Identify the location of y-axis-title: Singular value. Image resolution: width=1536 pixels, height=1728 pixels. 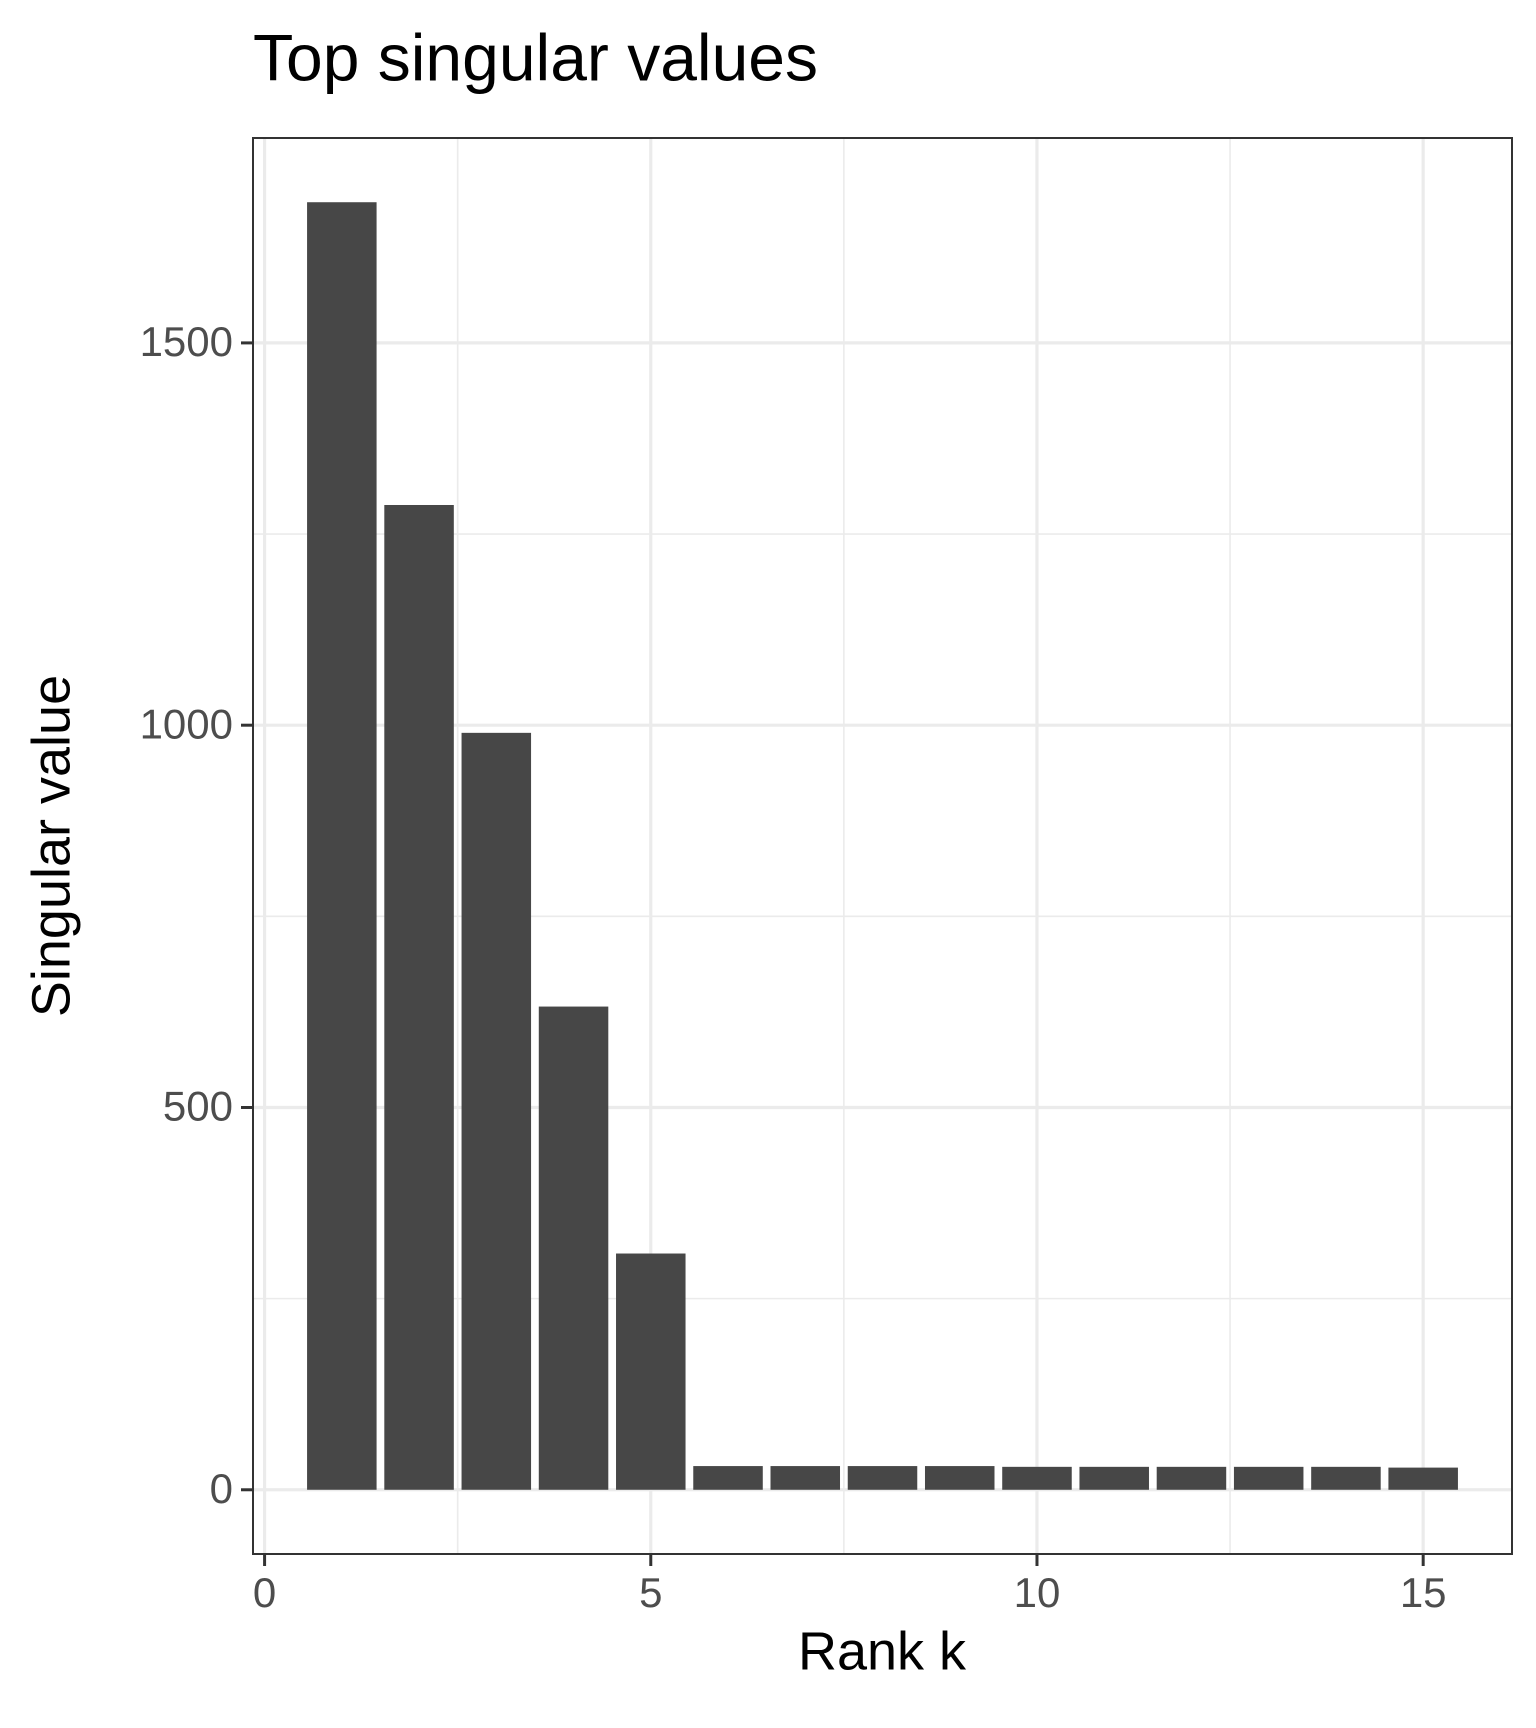
(51, 846).